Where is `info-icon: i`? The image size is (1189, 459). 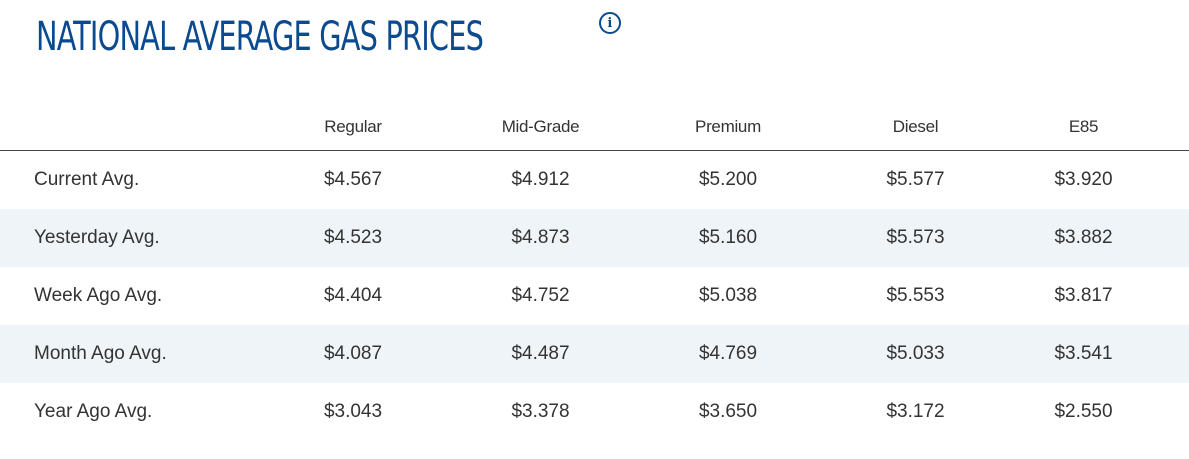
info-icon: i is located at coordinates (609, 23).